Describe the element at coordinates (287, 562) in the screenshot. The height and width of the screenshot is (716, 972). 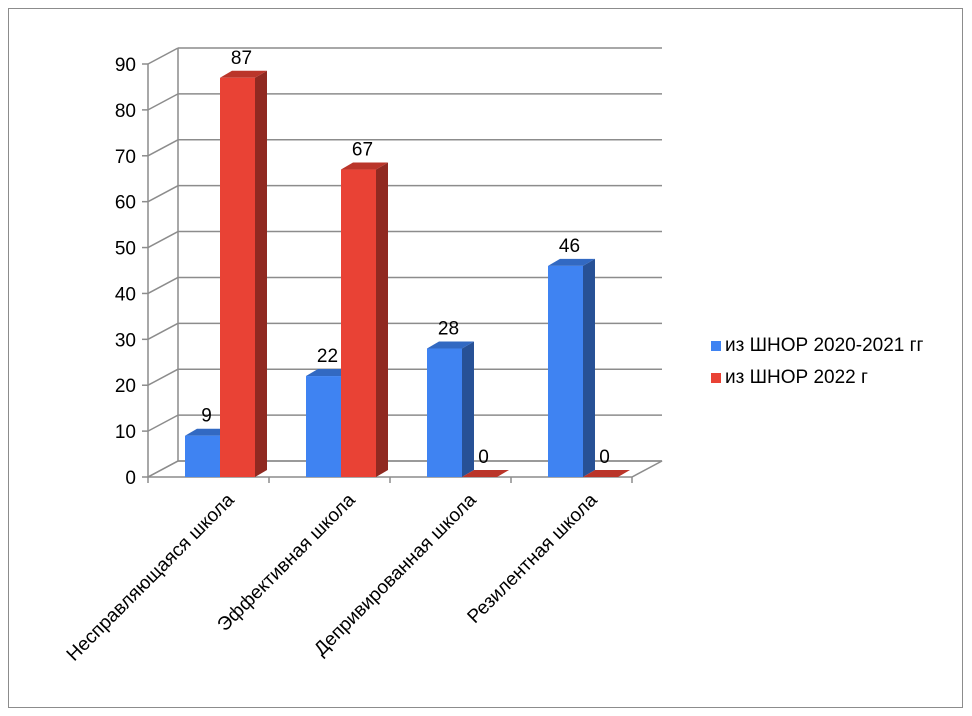
I see `category-label: Эффективная школа` at that location.